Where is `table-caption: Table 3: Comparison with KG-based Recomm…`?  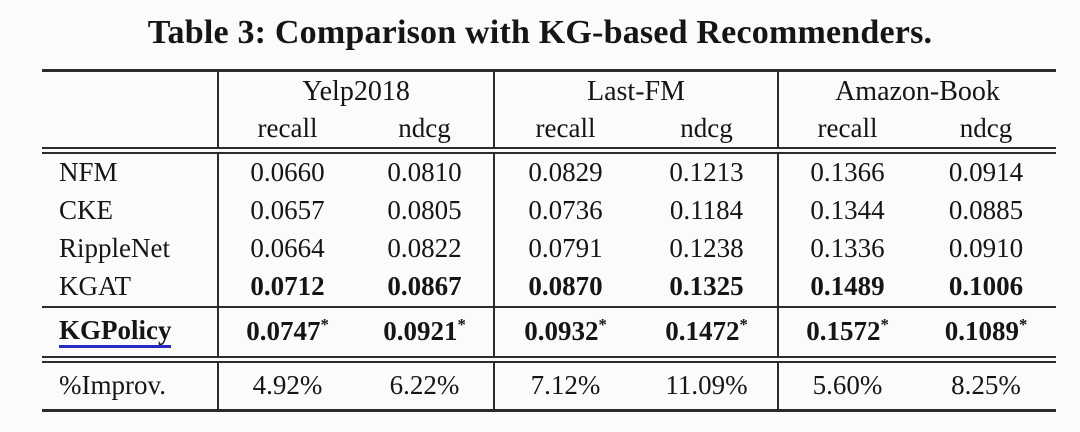 table-caption: Table 3: Comparison with KG-based Recomm… is located at coordinates (540, 32).